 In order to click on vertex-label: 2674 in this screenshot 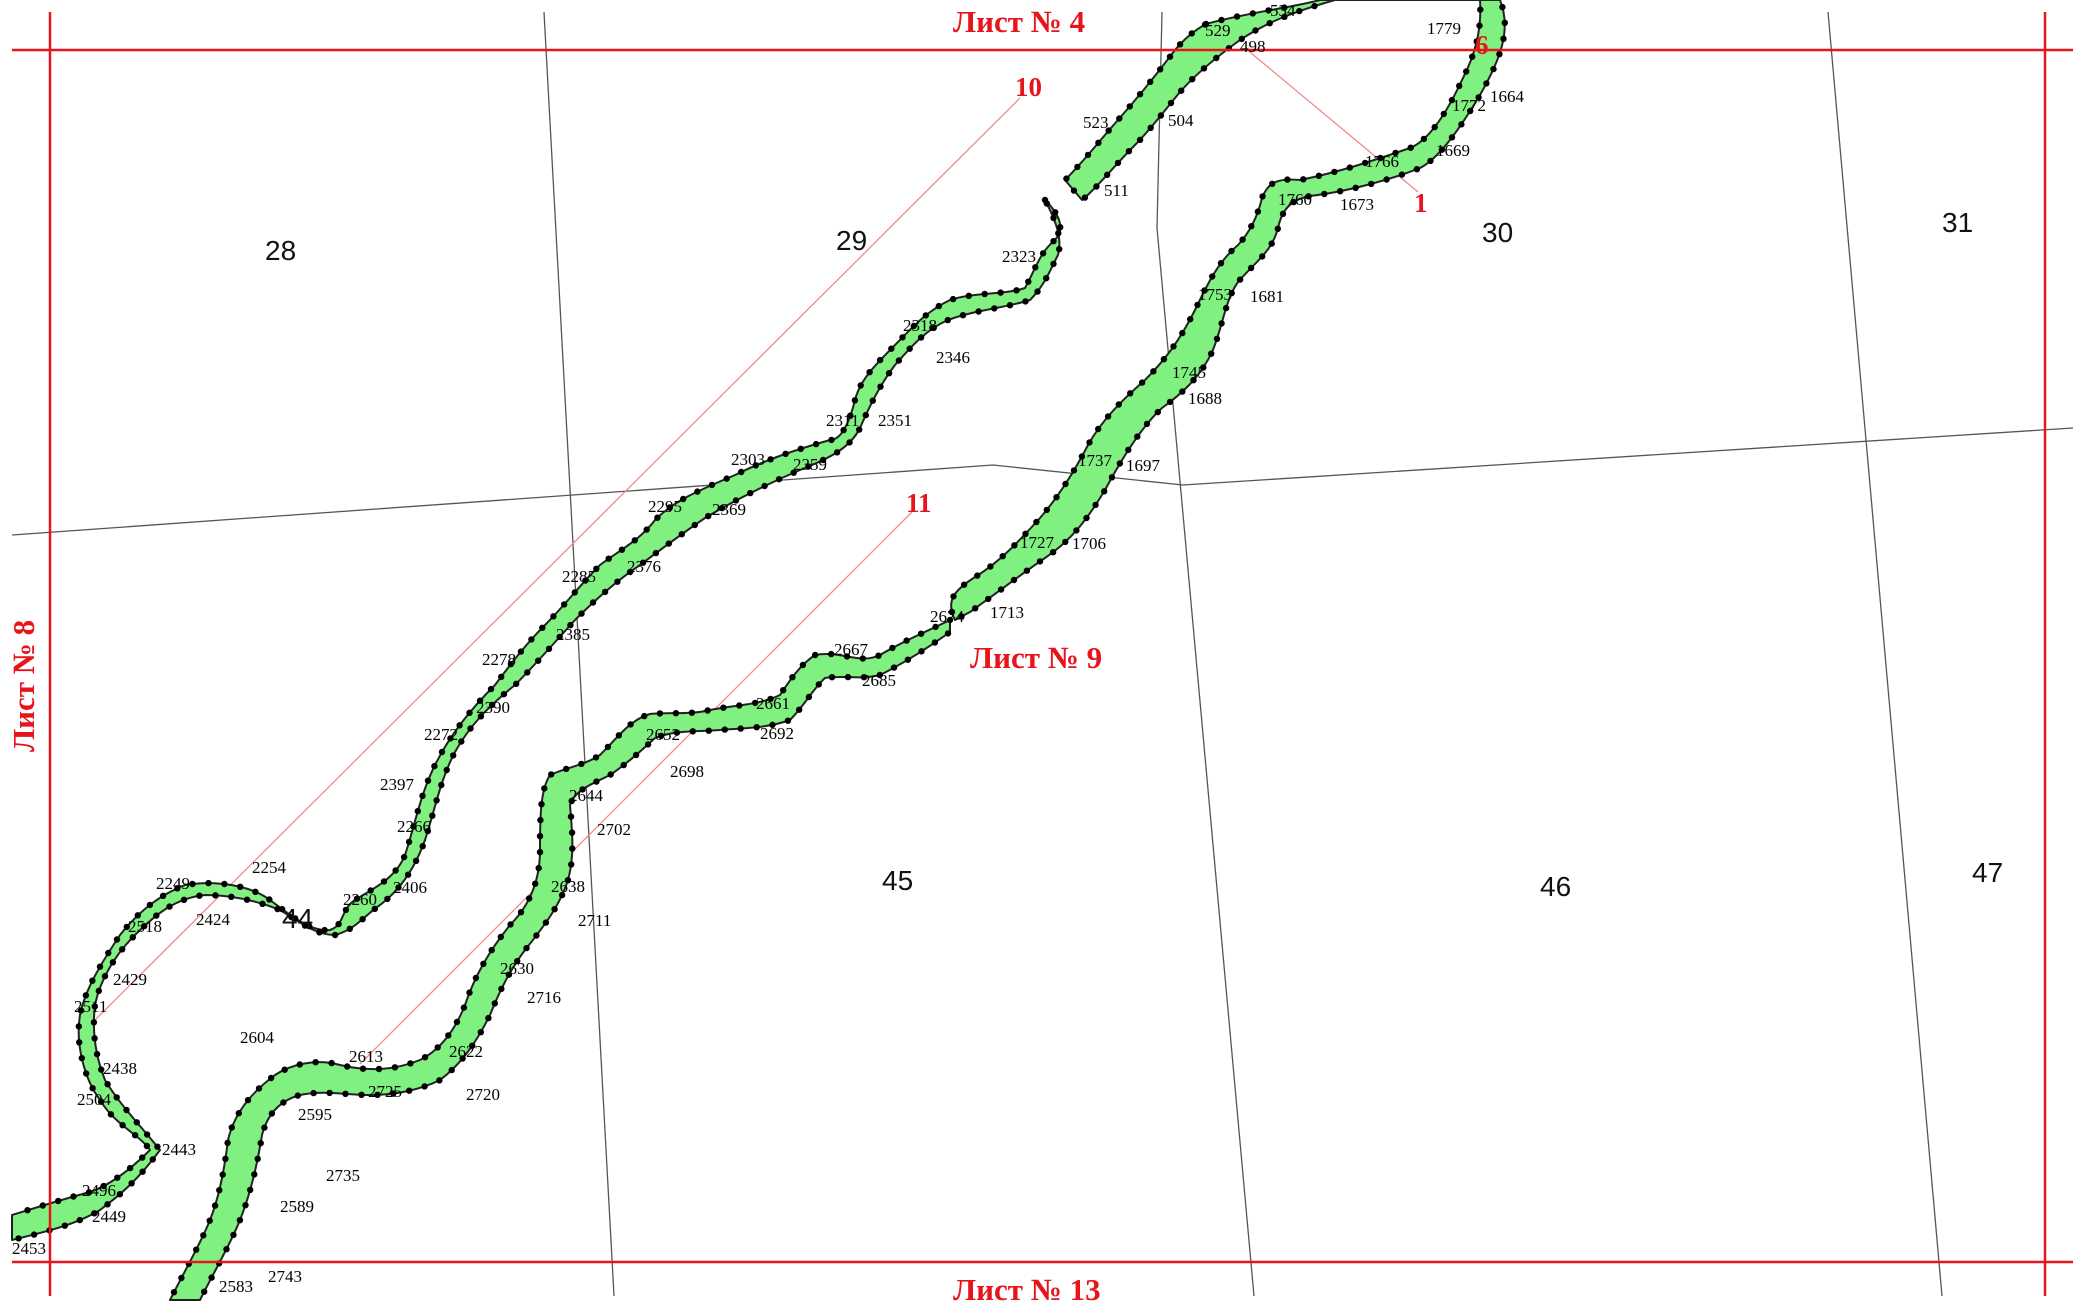, I will do `click(947, 616)`.